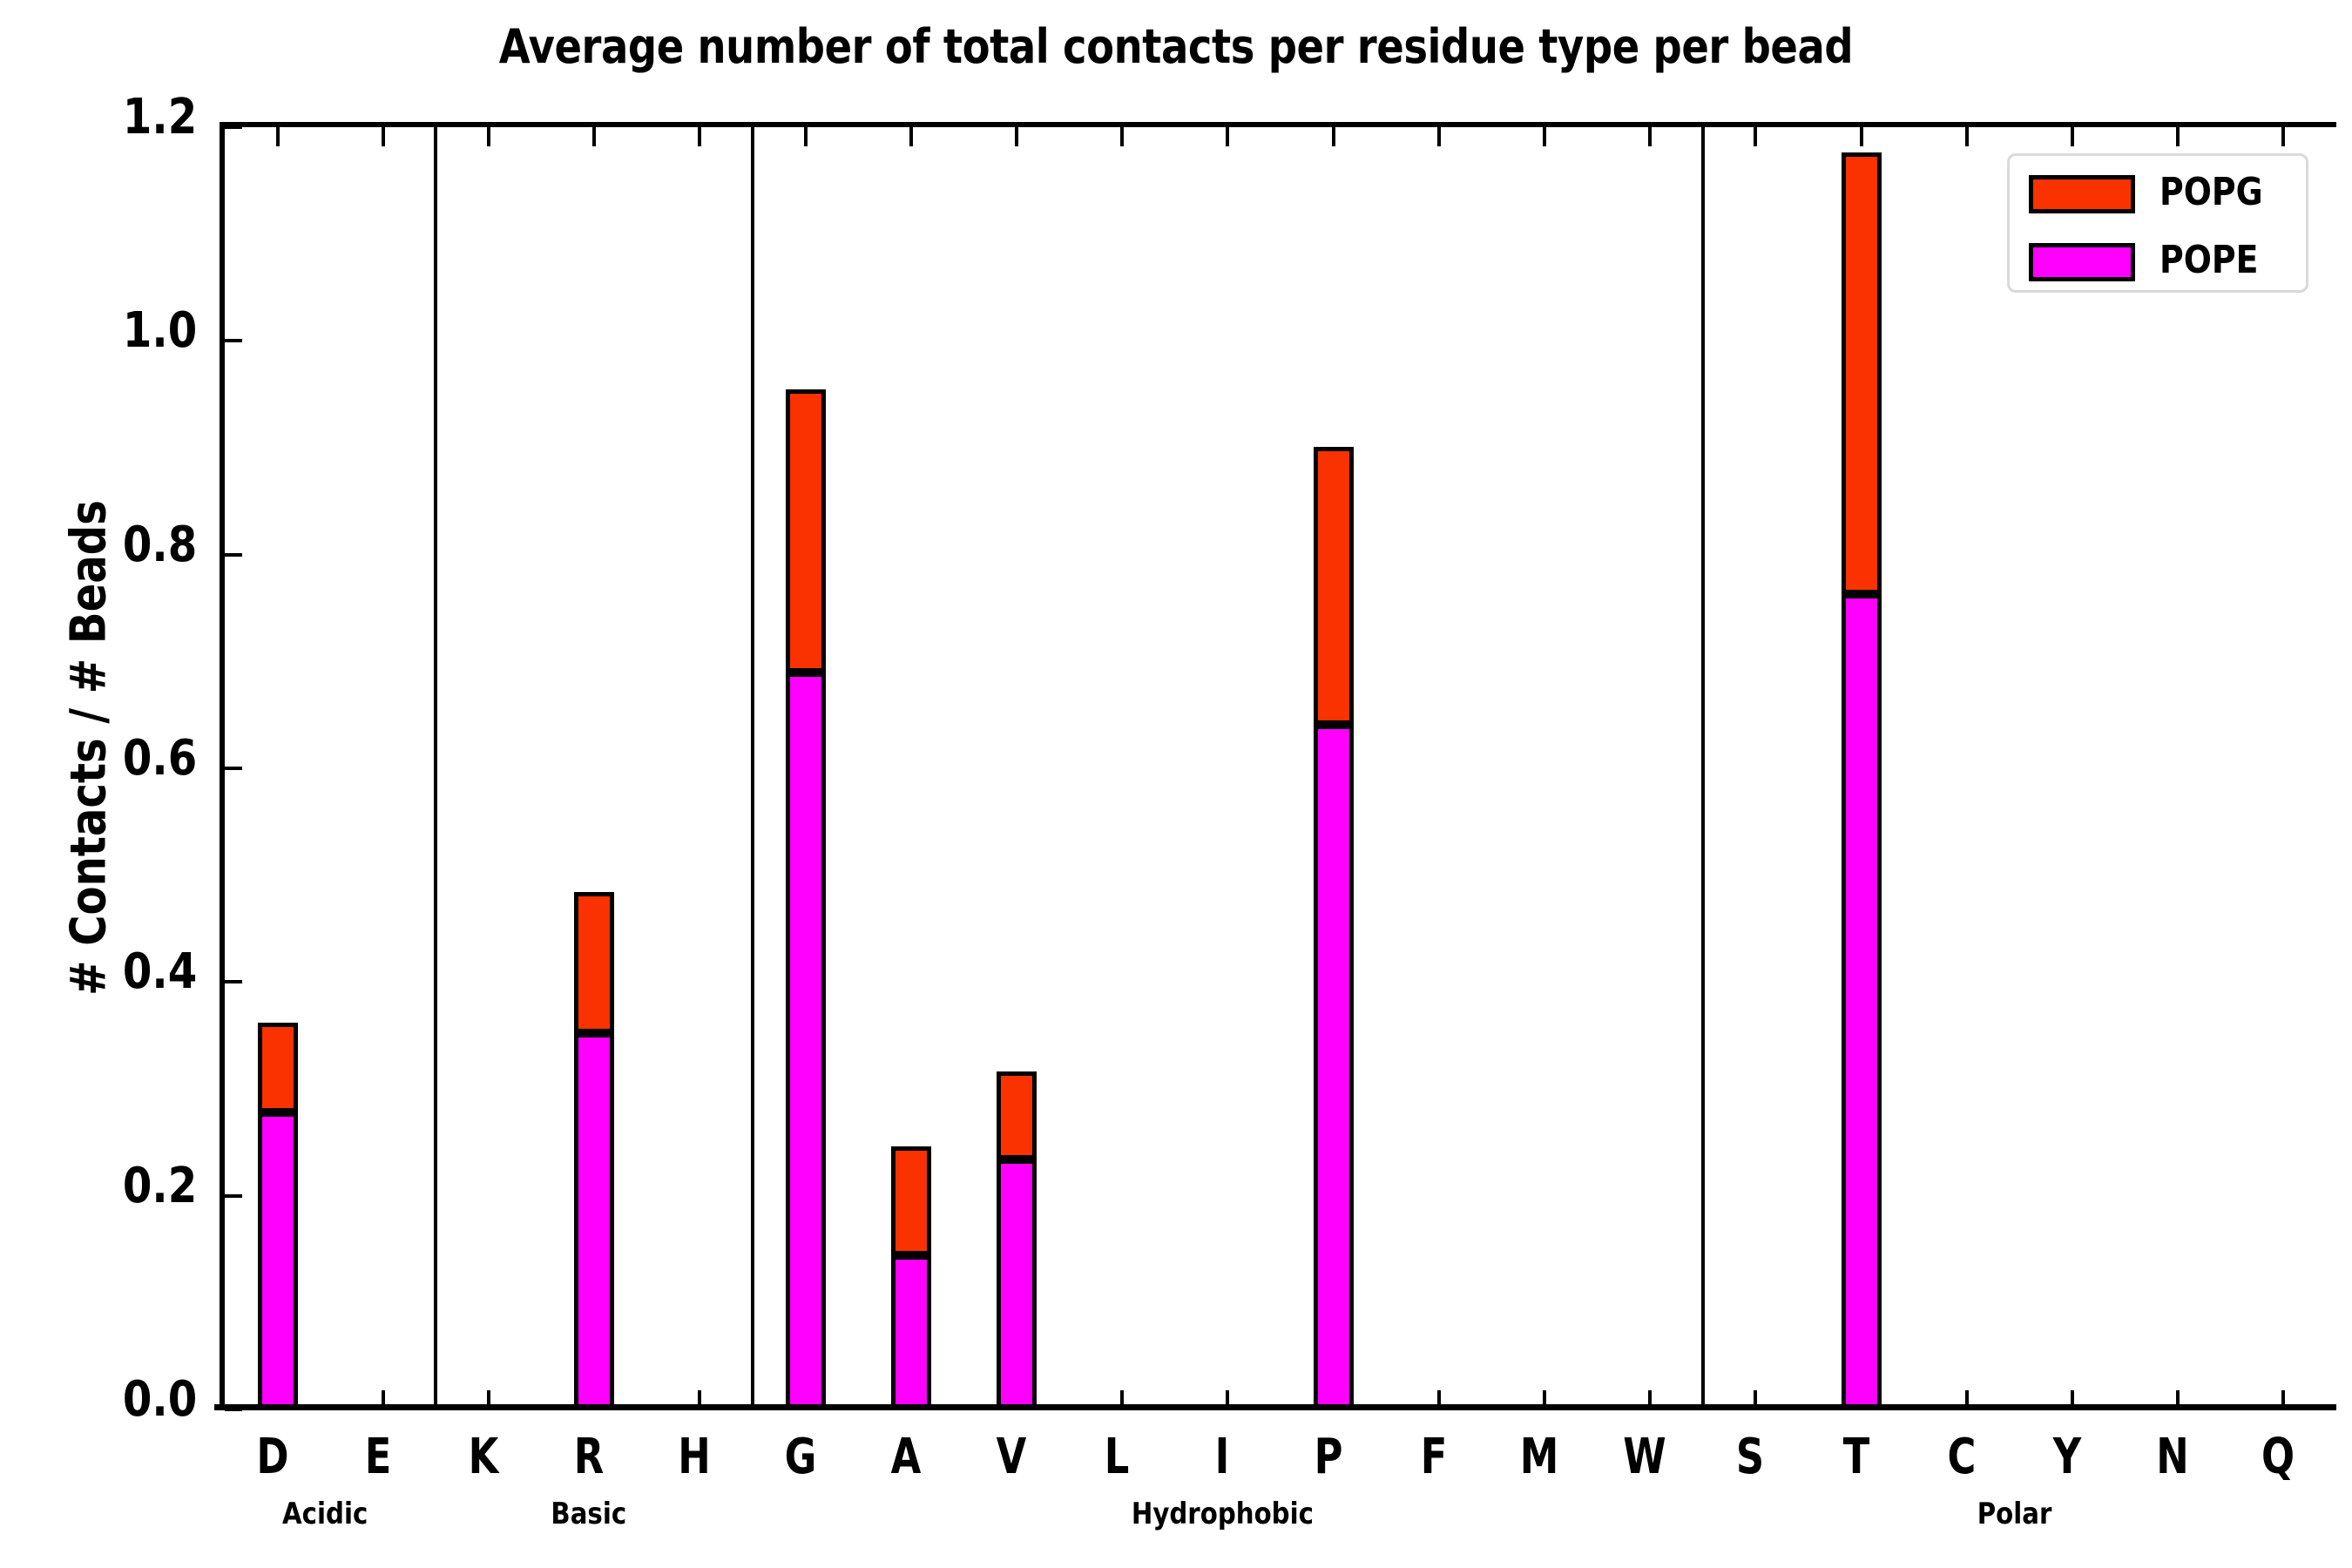  Describe the element at coordinates (910, 1201) in the screenshot. I see `bar-segment-popg-A` at that location.